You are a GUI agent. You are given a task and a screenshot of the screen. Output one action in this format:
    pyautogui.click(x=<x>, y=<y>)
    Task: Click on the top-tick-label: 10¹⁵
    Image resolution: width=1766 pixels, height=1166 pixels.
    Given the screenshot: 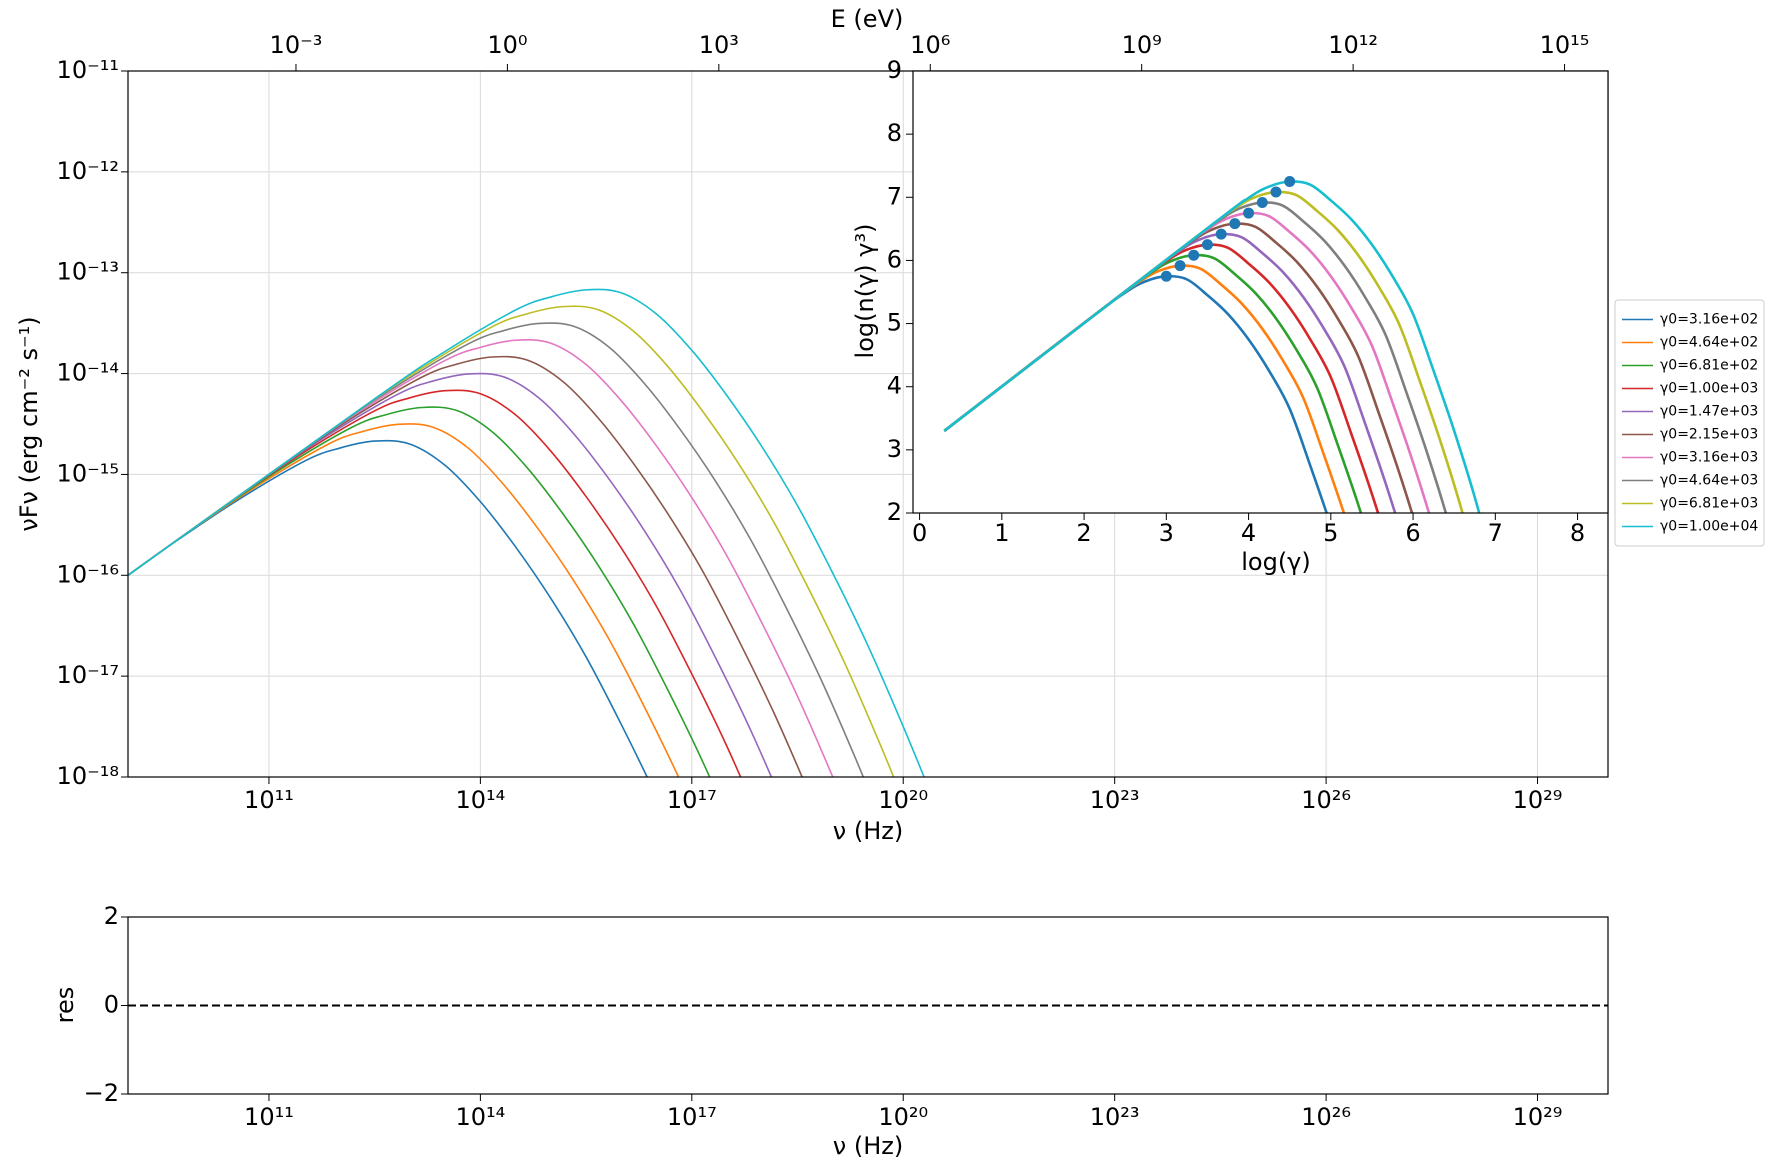 What is the action you would take?
    pyautogui.click(x=1565, y=45)
    